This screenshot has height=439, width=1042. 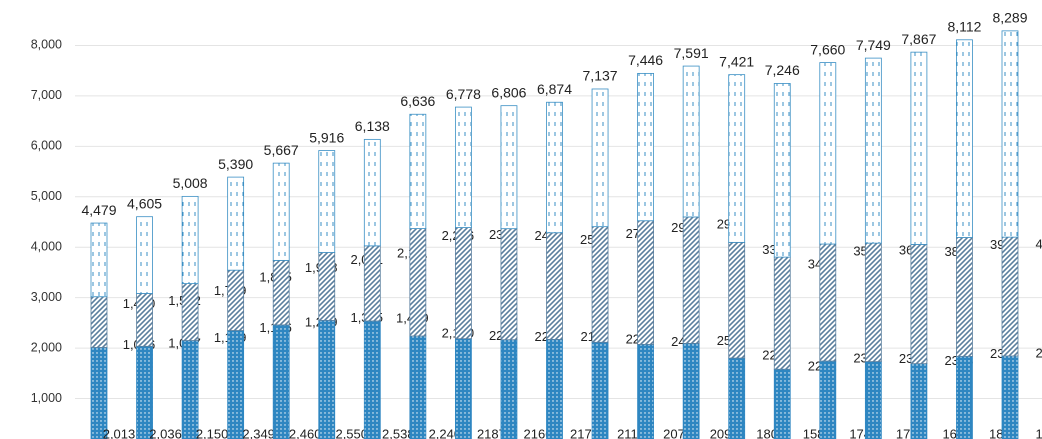 I want to click on value-label: 2,036, so click(x=165, y=432).